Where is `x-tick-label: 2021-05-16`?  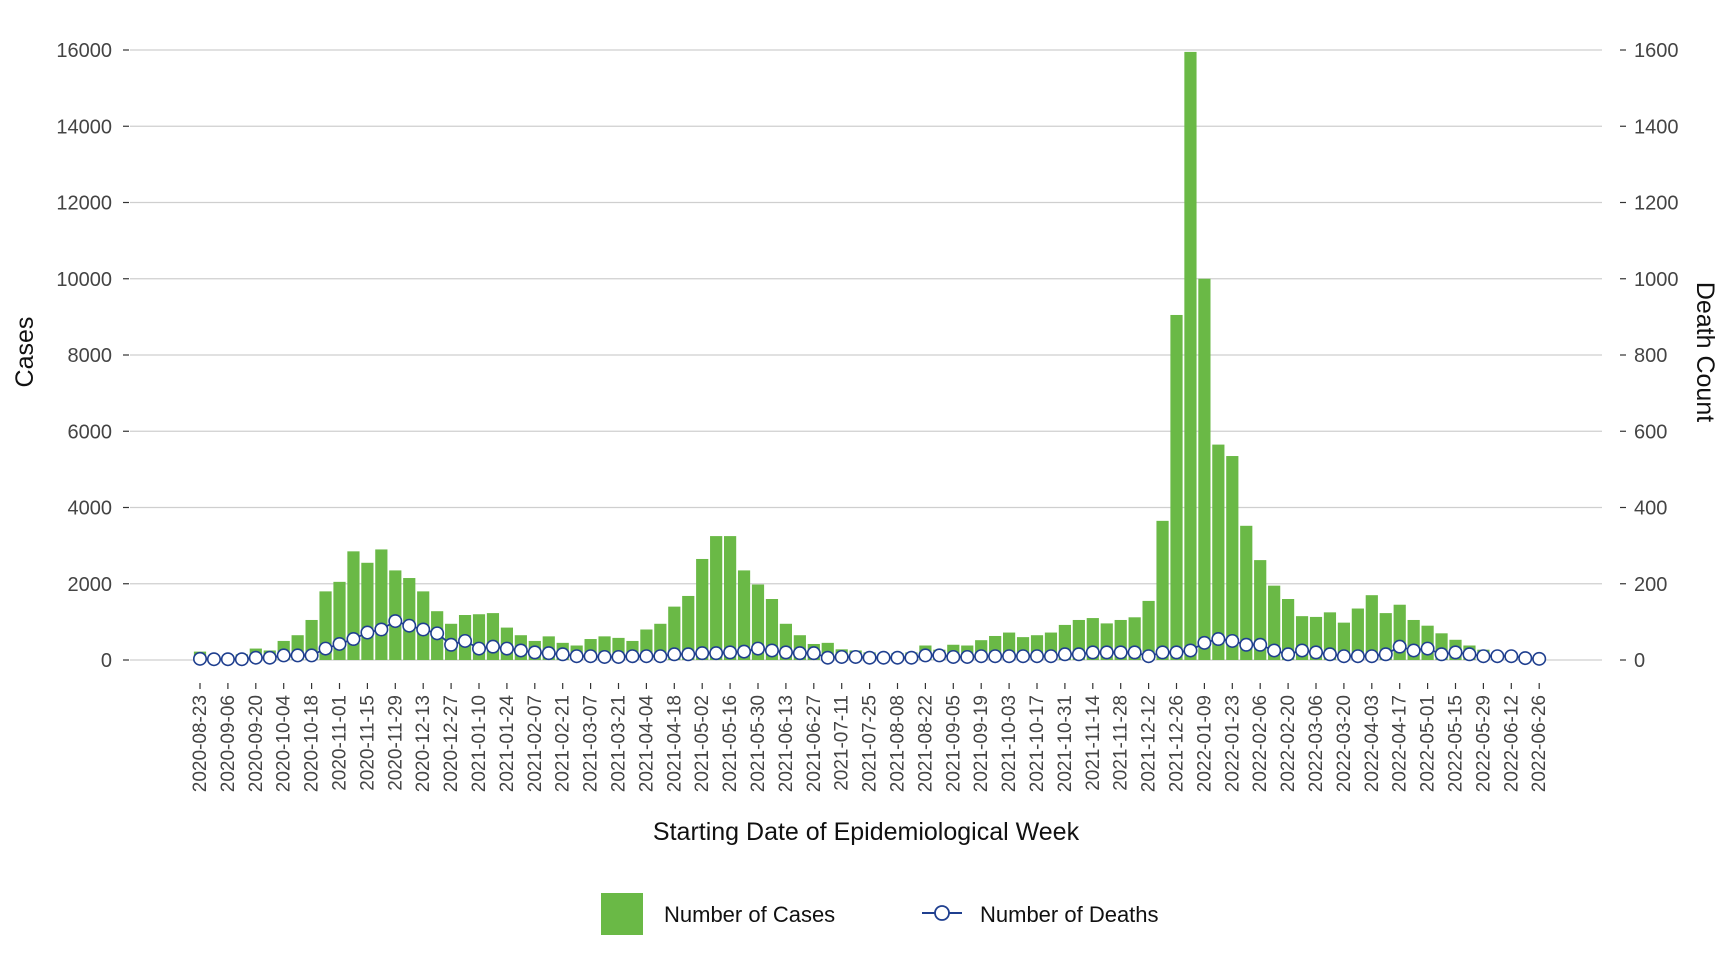 x-tick-label: 2021-05-16 is located at coordinates (730, 743).